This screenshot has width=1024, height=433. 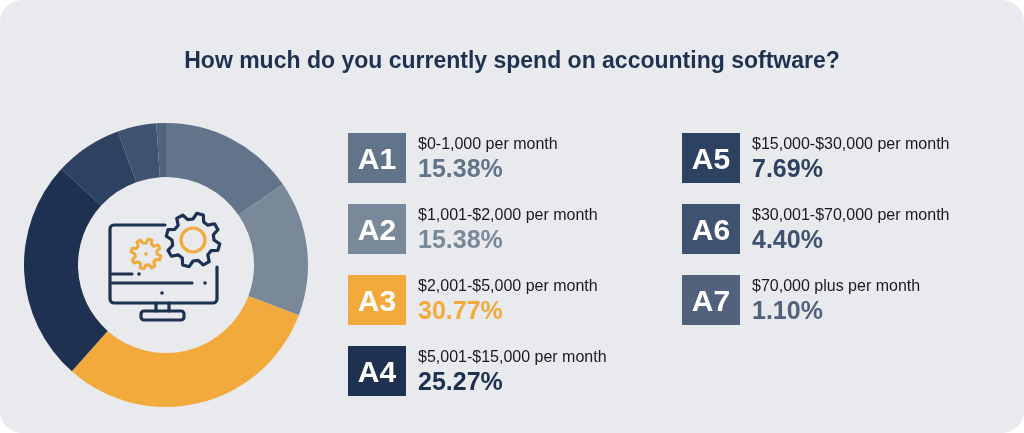 I want to click on text: A4, so click(x=377, y=371).